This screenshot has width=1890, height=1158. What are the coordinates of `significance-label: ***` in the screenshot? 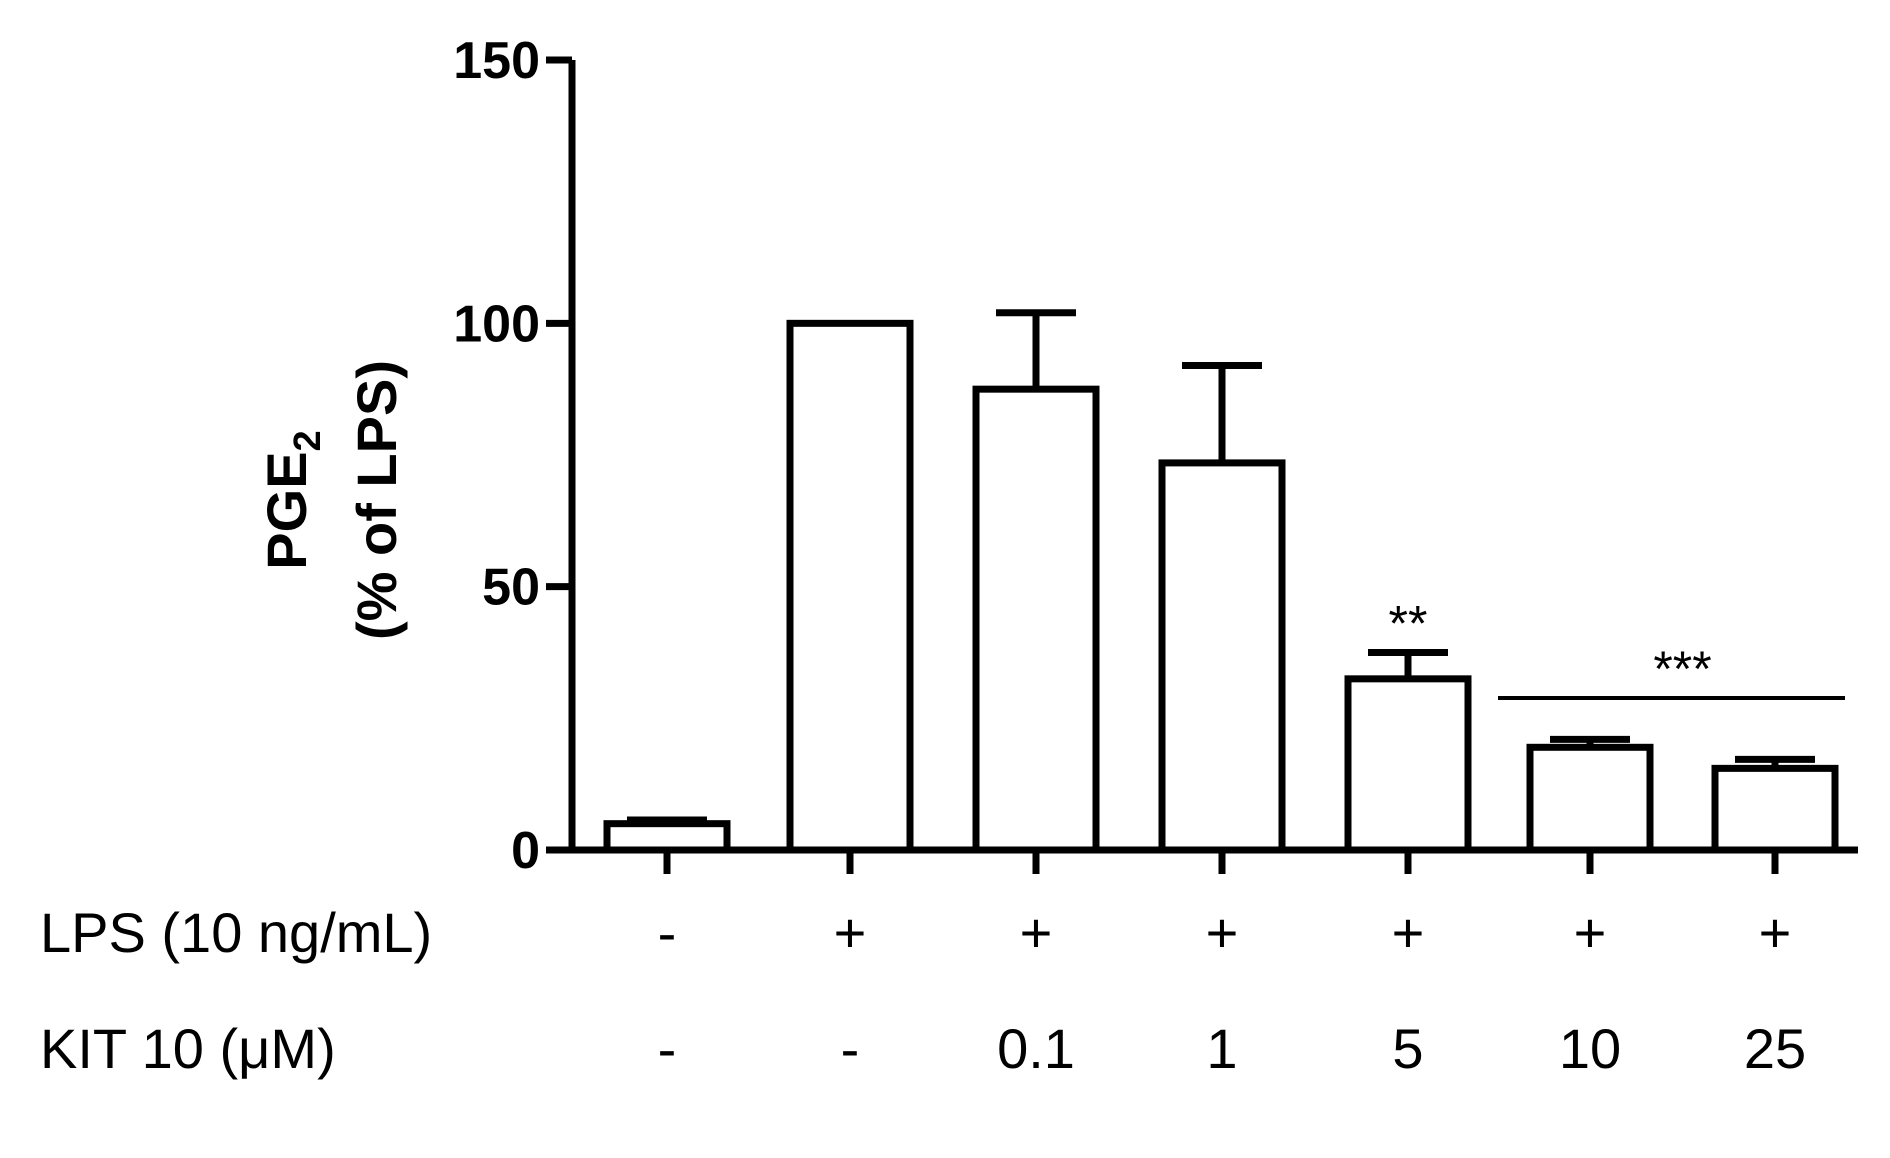 It's located at (1682, 669).